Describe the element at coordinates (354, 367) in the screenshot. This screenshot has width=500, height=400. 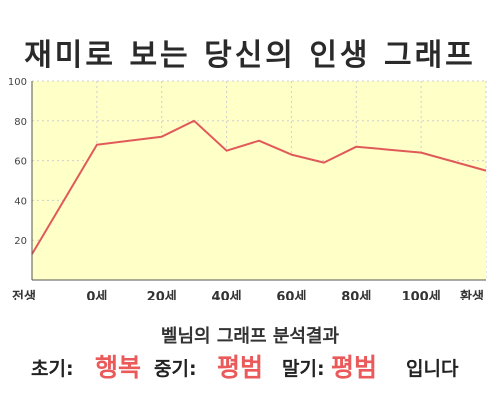
I see `late-value: 평범` at that location.